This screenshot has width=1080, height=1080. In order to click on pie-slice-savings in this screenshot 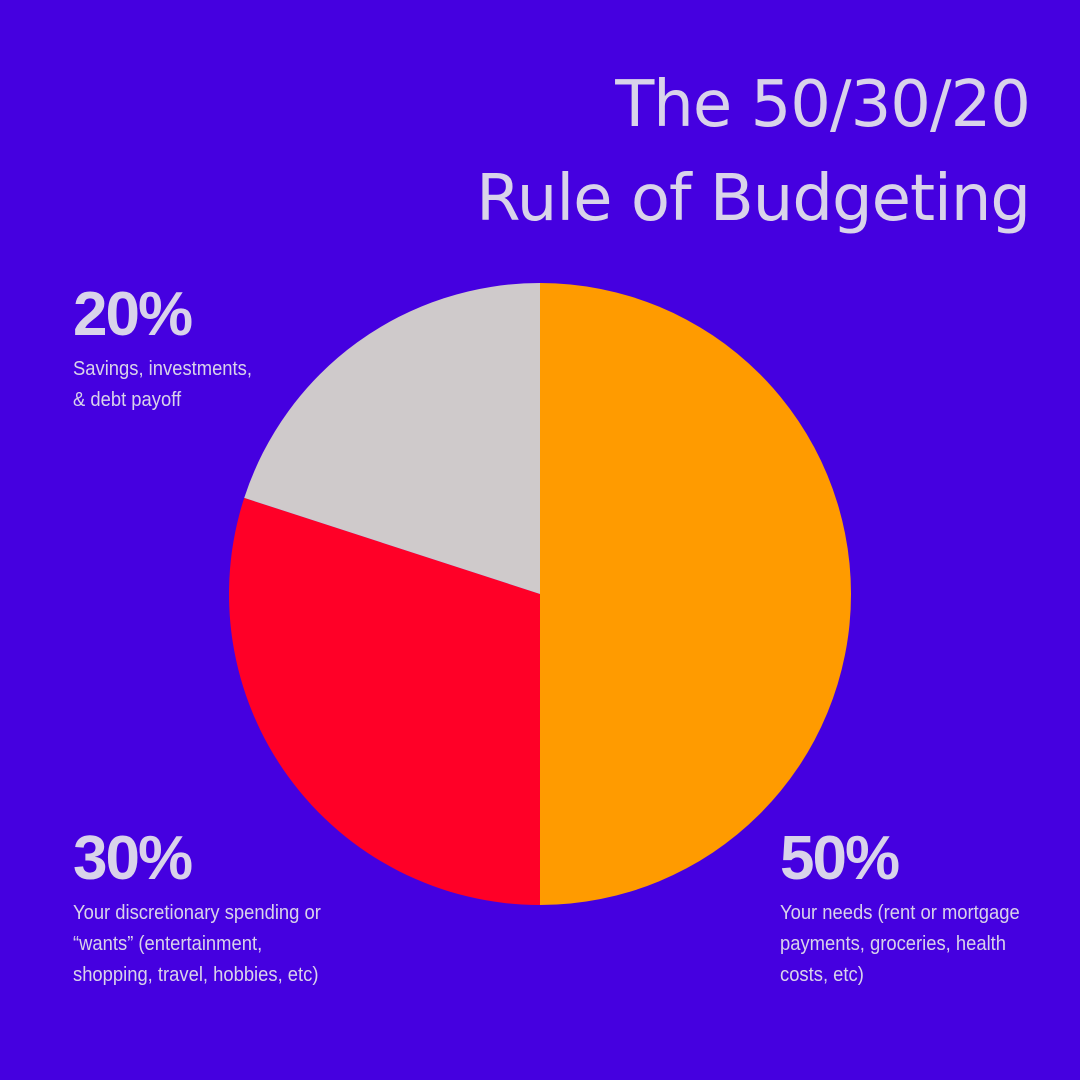, I will do `click(392, 438)`.